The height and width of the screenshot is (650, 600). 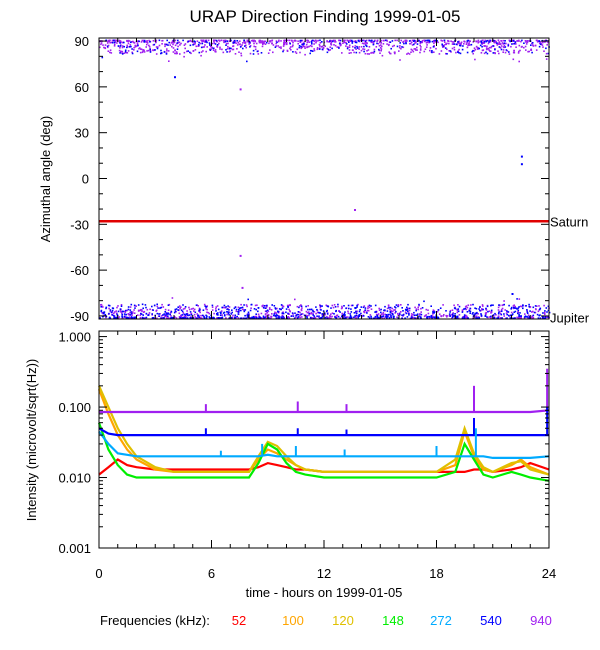 What do you see at coordinates (239, 620) in the screenshot?
I see `frequency-52-label: 52` at bounding box center [239, 620].